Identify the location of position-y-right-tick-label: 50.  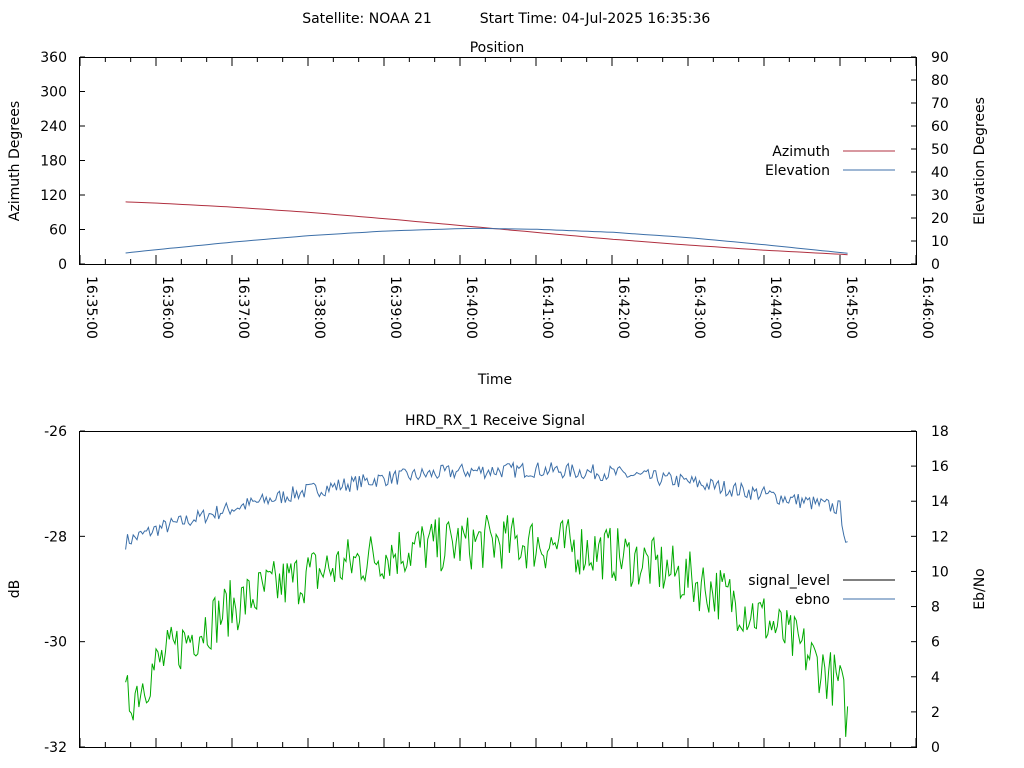
(940, 150).